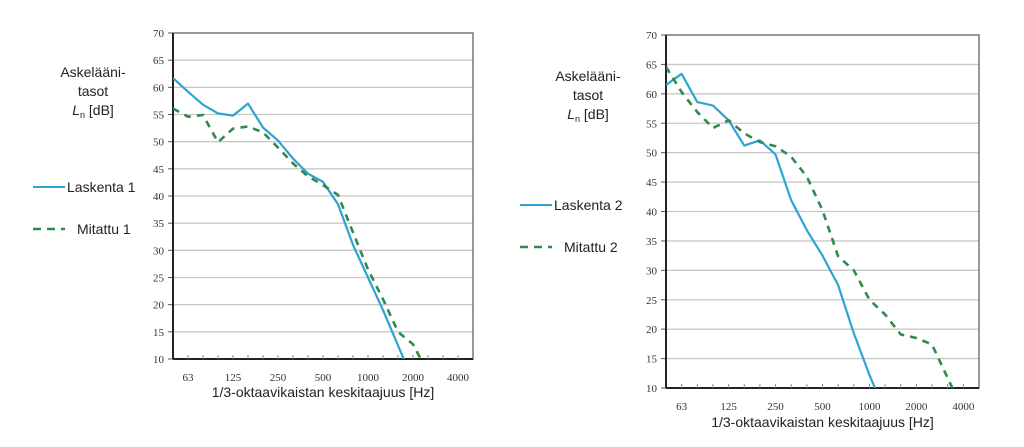 This screenshot has width=1024, height=447. Describe the element at coordinates (101, 187) in the screenshot. I see `legend-label: Laskenta 1` at that location.